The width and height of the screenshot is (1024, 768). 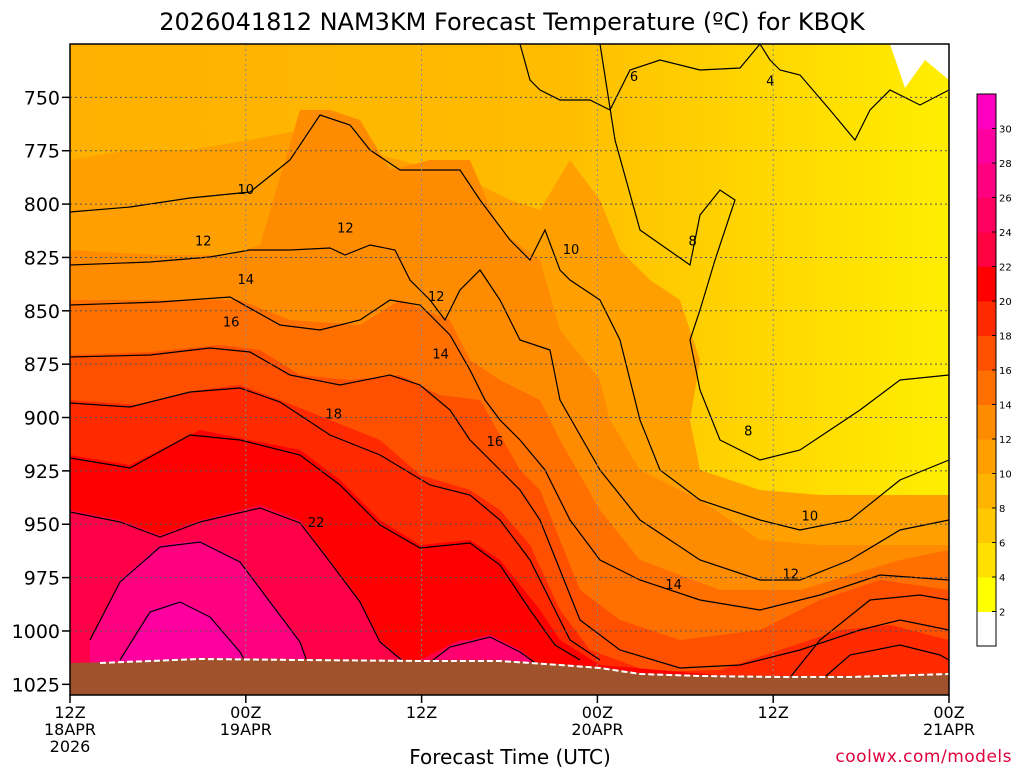 What do you see at coordinates (246, 729) in the screenshot?
I see `x-tick-label: 19APR` at bounding box center [246, 729].